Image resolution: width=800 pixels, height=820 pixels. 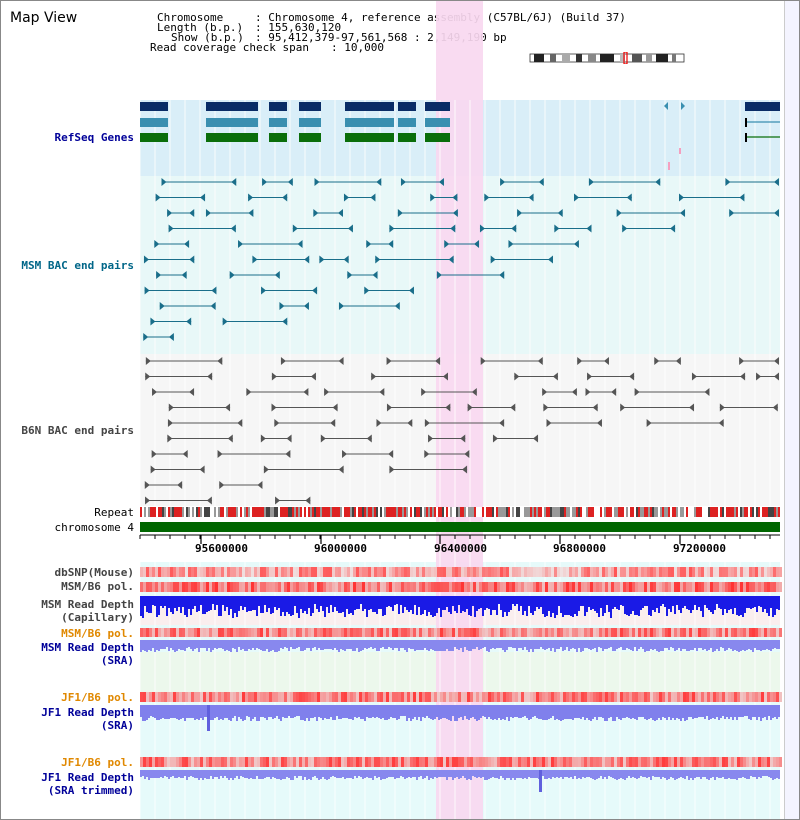 What do you see at coordinates (683, 106) in the screenshot?
I see `gene-arrow` at bounding box center [683, 106].